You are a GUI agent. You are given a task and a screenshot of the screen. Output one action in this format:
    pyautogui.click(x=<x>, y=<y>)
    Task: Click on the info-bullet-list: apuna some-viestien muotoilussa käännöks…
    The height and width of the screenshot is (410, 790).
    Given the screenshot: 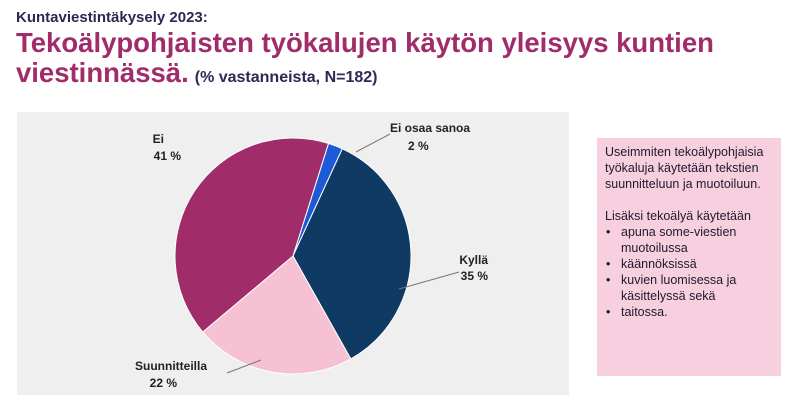 What is the action you would take?
    pyautogui.click(x=689, y=272)
    